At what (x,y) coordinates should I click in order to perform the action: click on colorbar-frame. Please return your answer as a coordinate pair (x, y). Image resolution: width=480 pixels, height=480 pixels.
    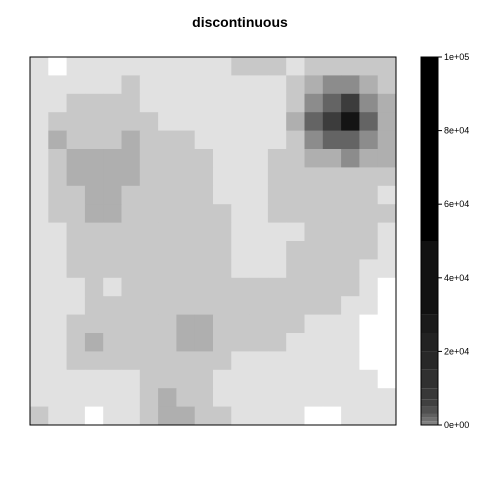
    Looking at the image, I should click on (429, 241).